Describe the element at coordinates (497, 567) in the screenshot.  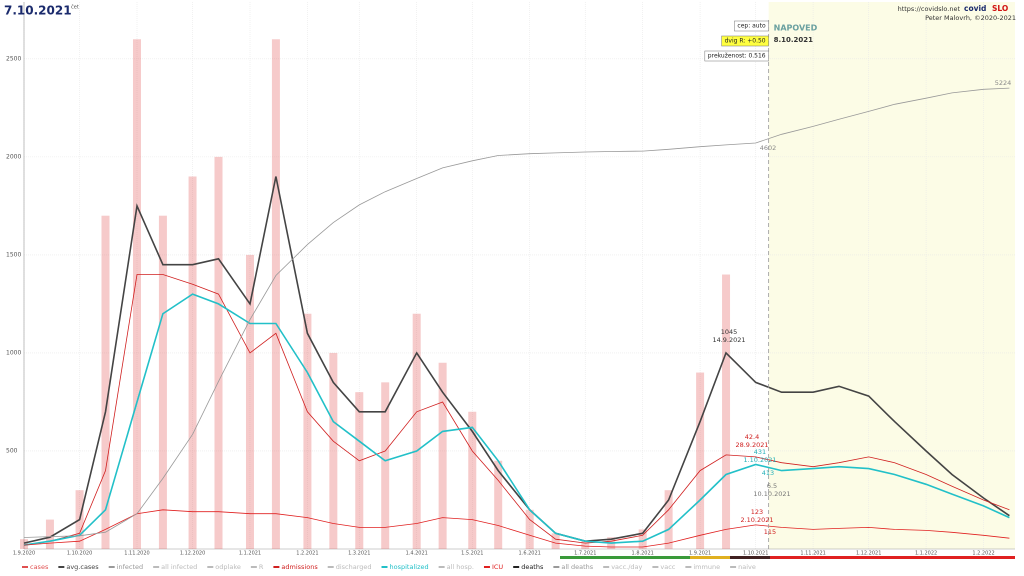
I see `legend-label: ICU` at that location.